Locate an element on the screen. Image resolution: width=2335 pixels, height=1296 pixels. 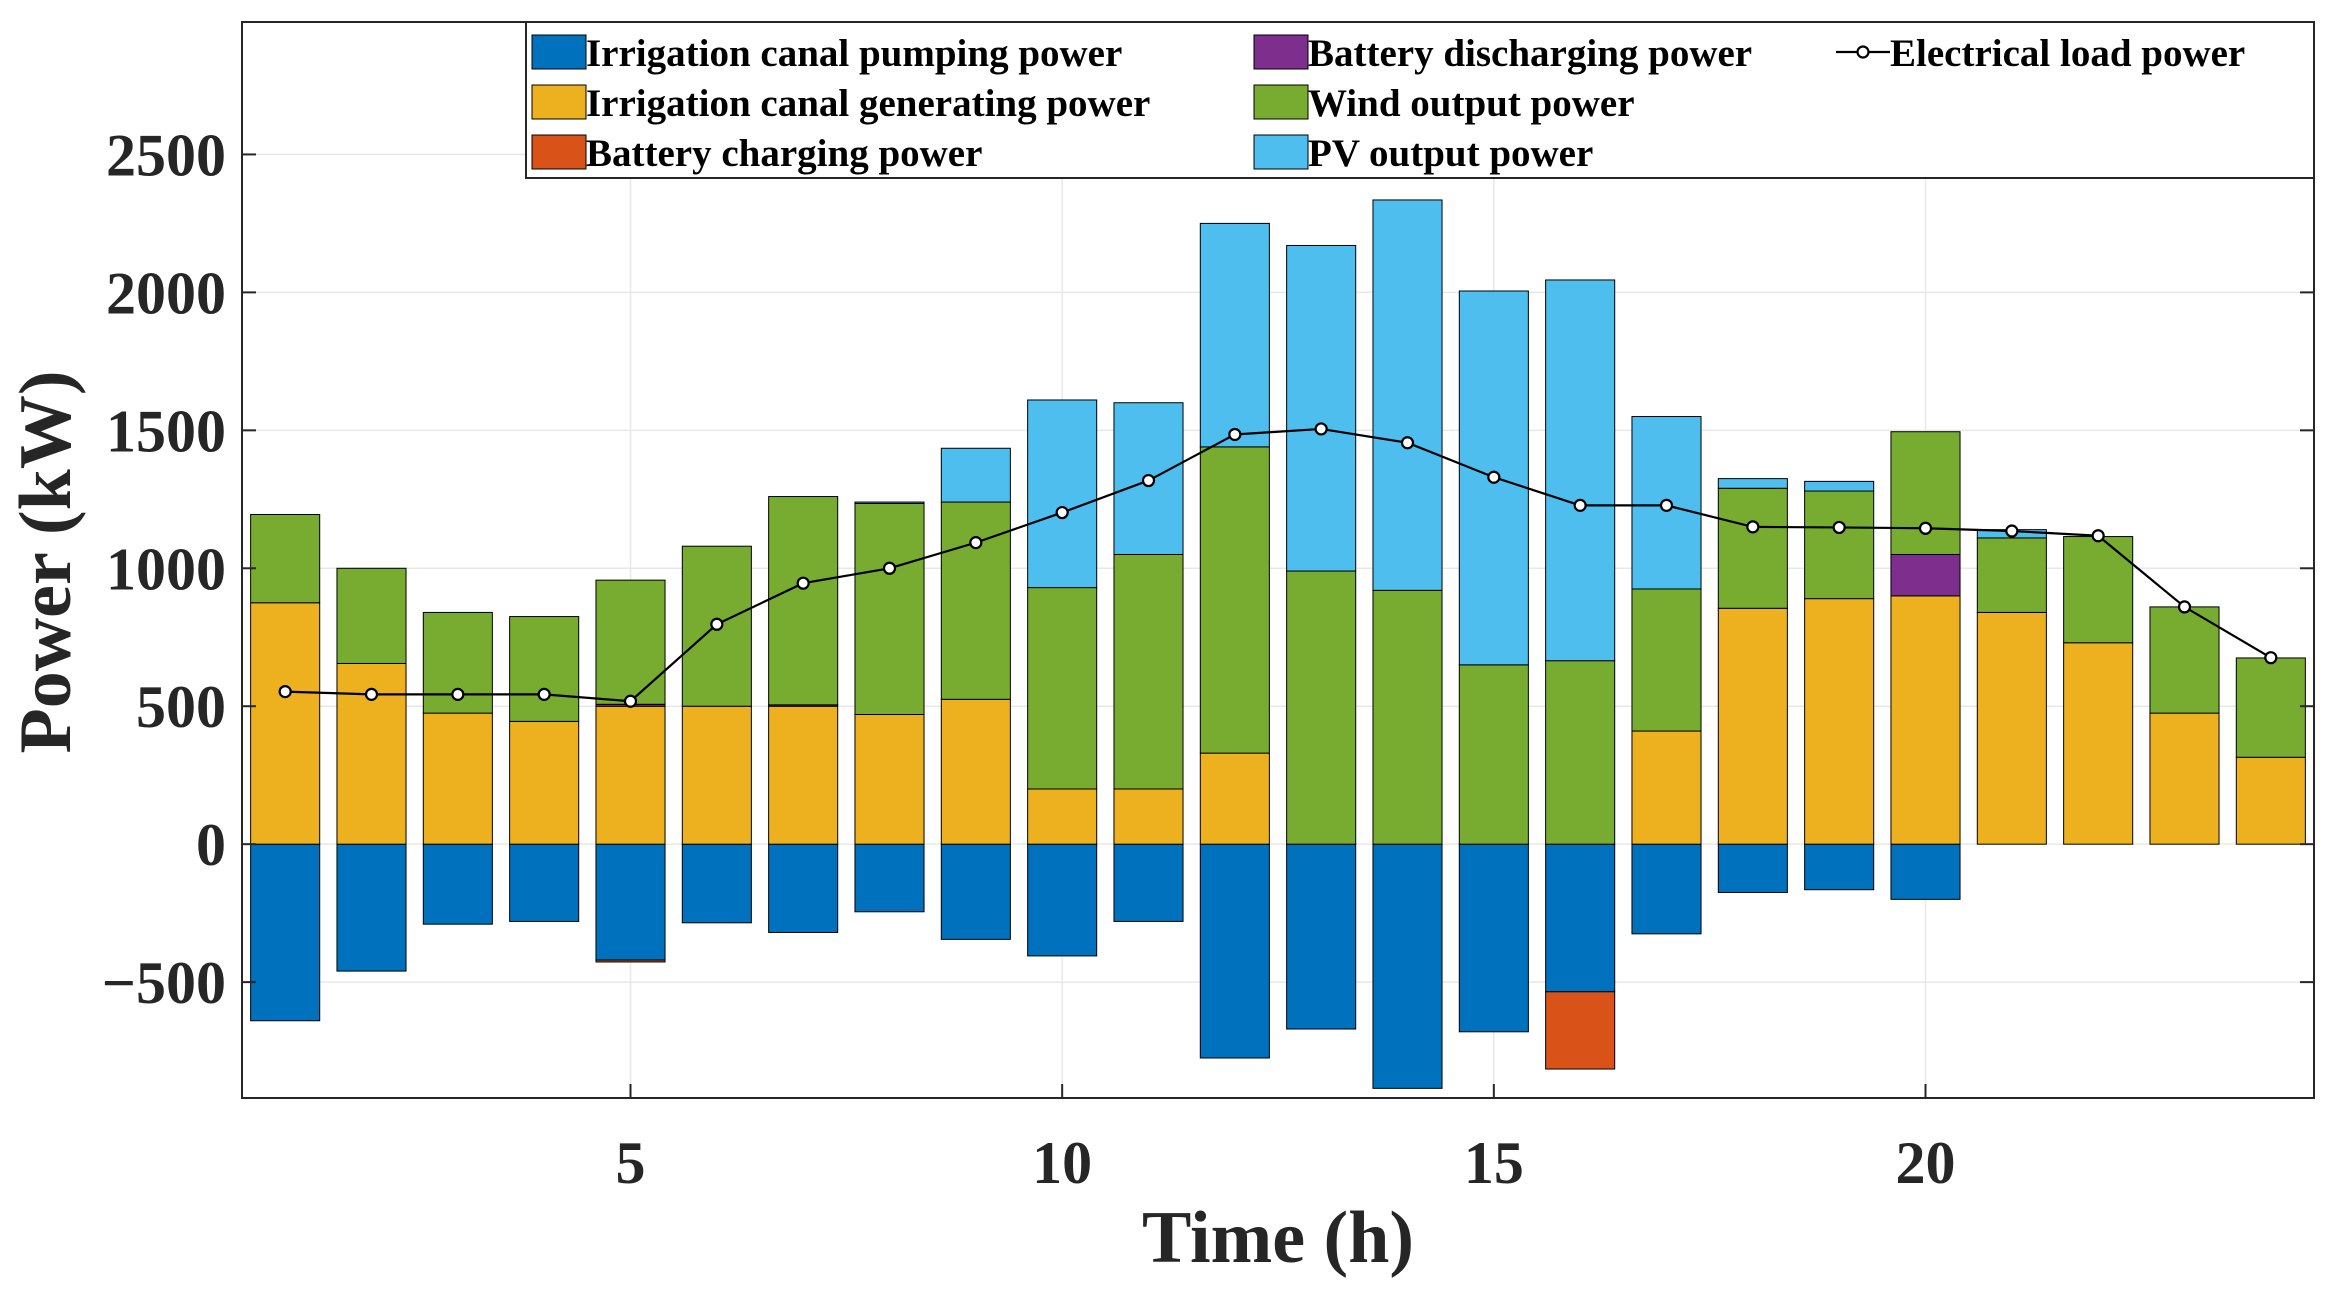
legend-label-pump: Irrigation canal pumping power is located at coordinates (854, 53).